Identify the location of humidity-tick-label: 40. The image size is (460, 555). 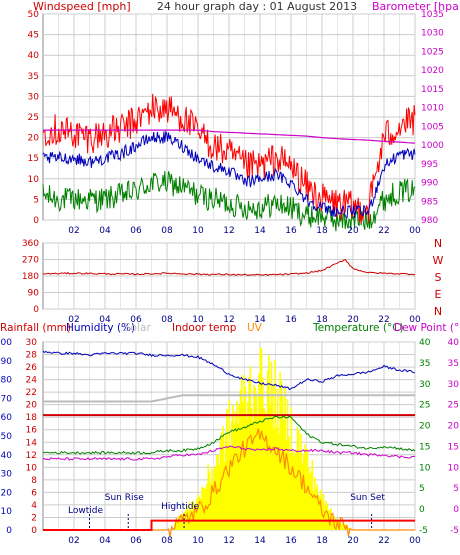
(7, 456).